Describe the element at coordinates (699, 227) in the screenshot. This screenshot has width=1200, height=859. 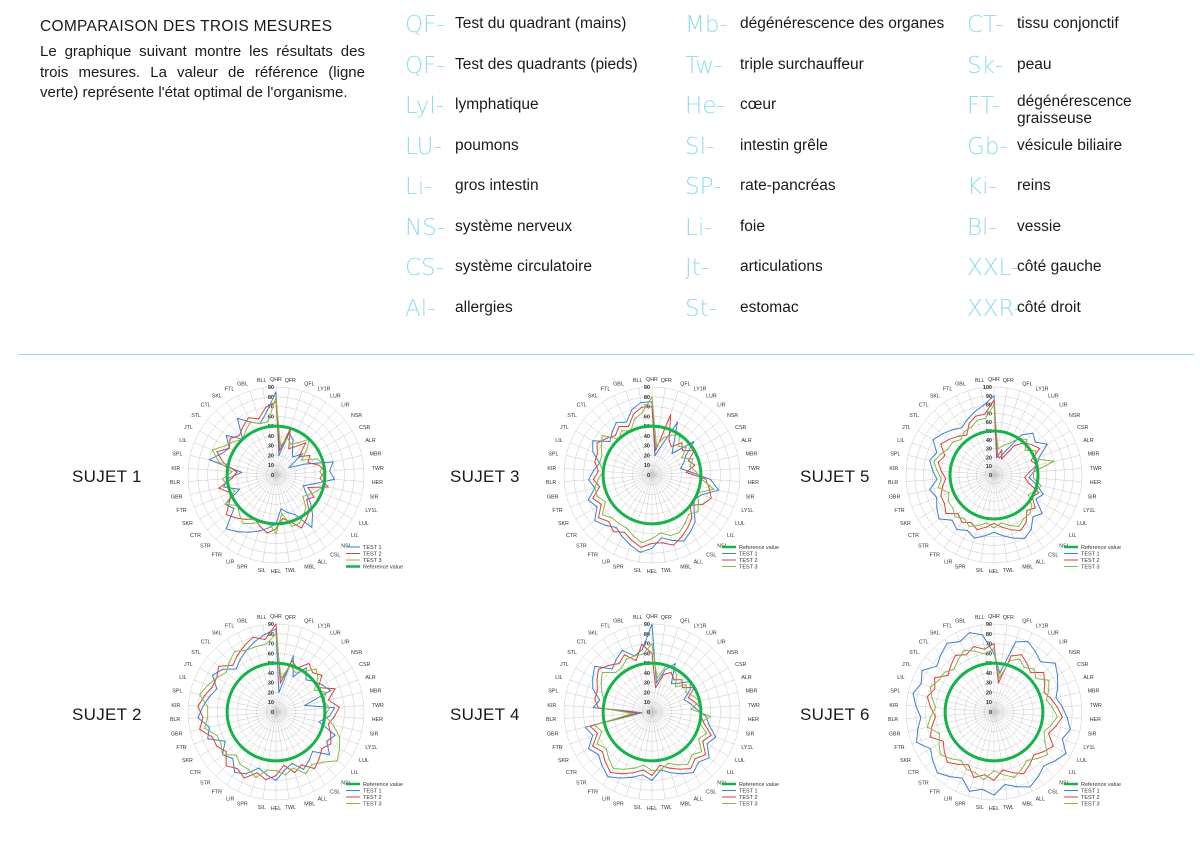
I see `glossary-abbr: Li-` at that location.